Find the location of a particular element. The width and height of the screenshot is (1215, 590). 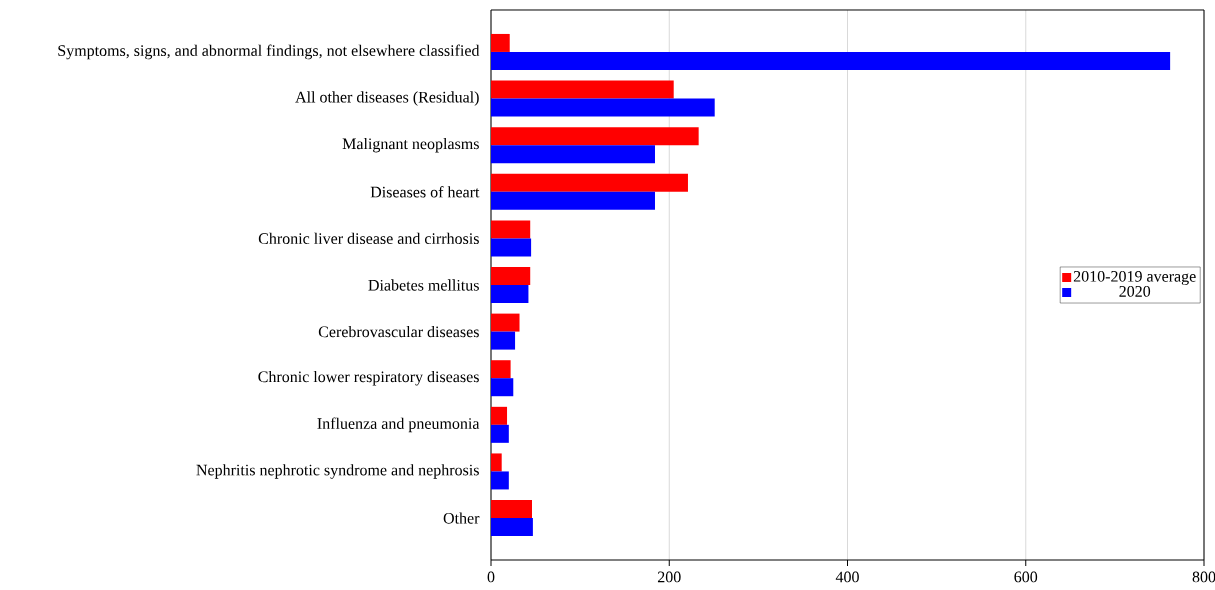

x-tick-label: 400 is located at coordinates (847, 577).